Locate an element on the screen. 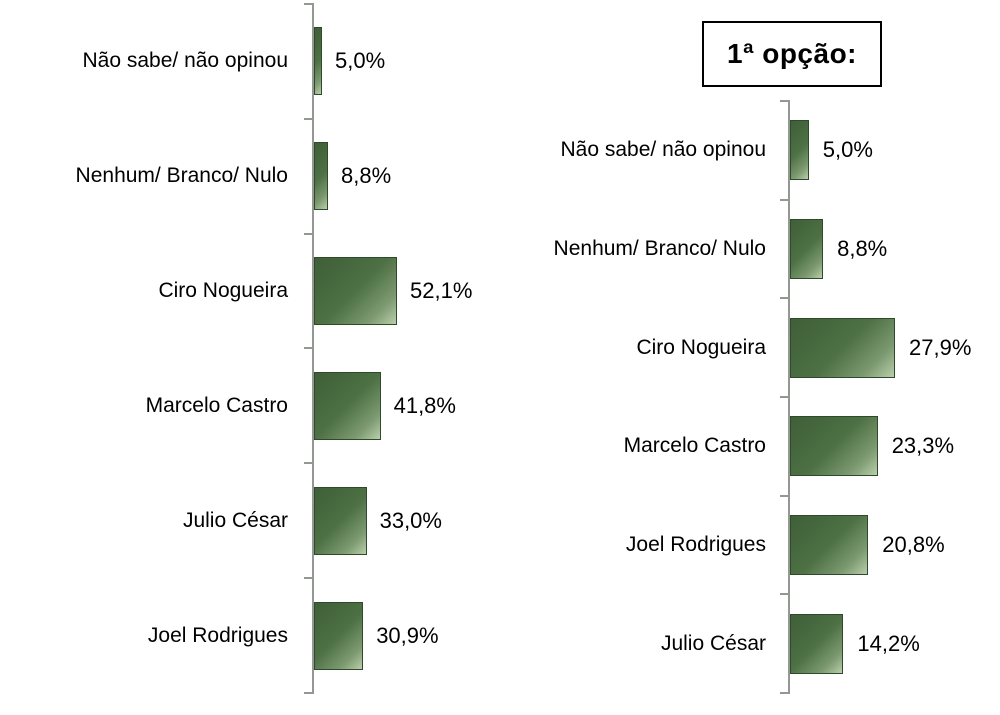  value-label: 20,8% is located at coordinates (913, 544).